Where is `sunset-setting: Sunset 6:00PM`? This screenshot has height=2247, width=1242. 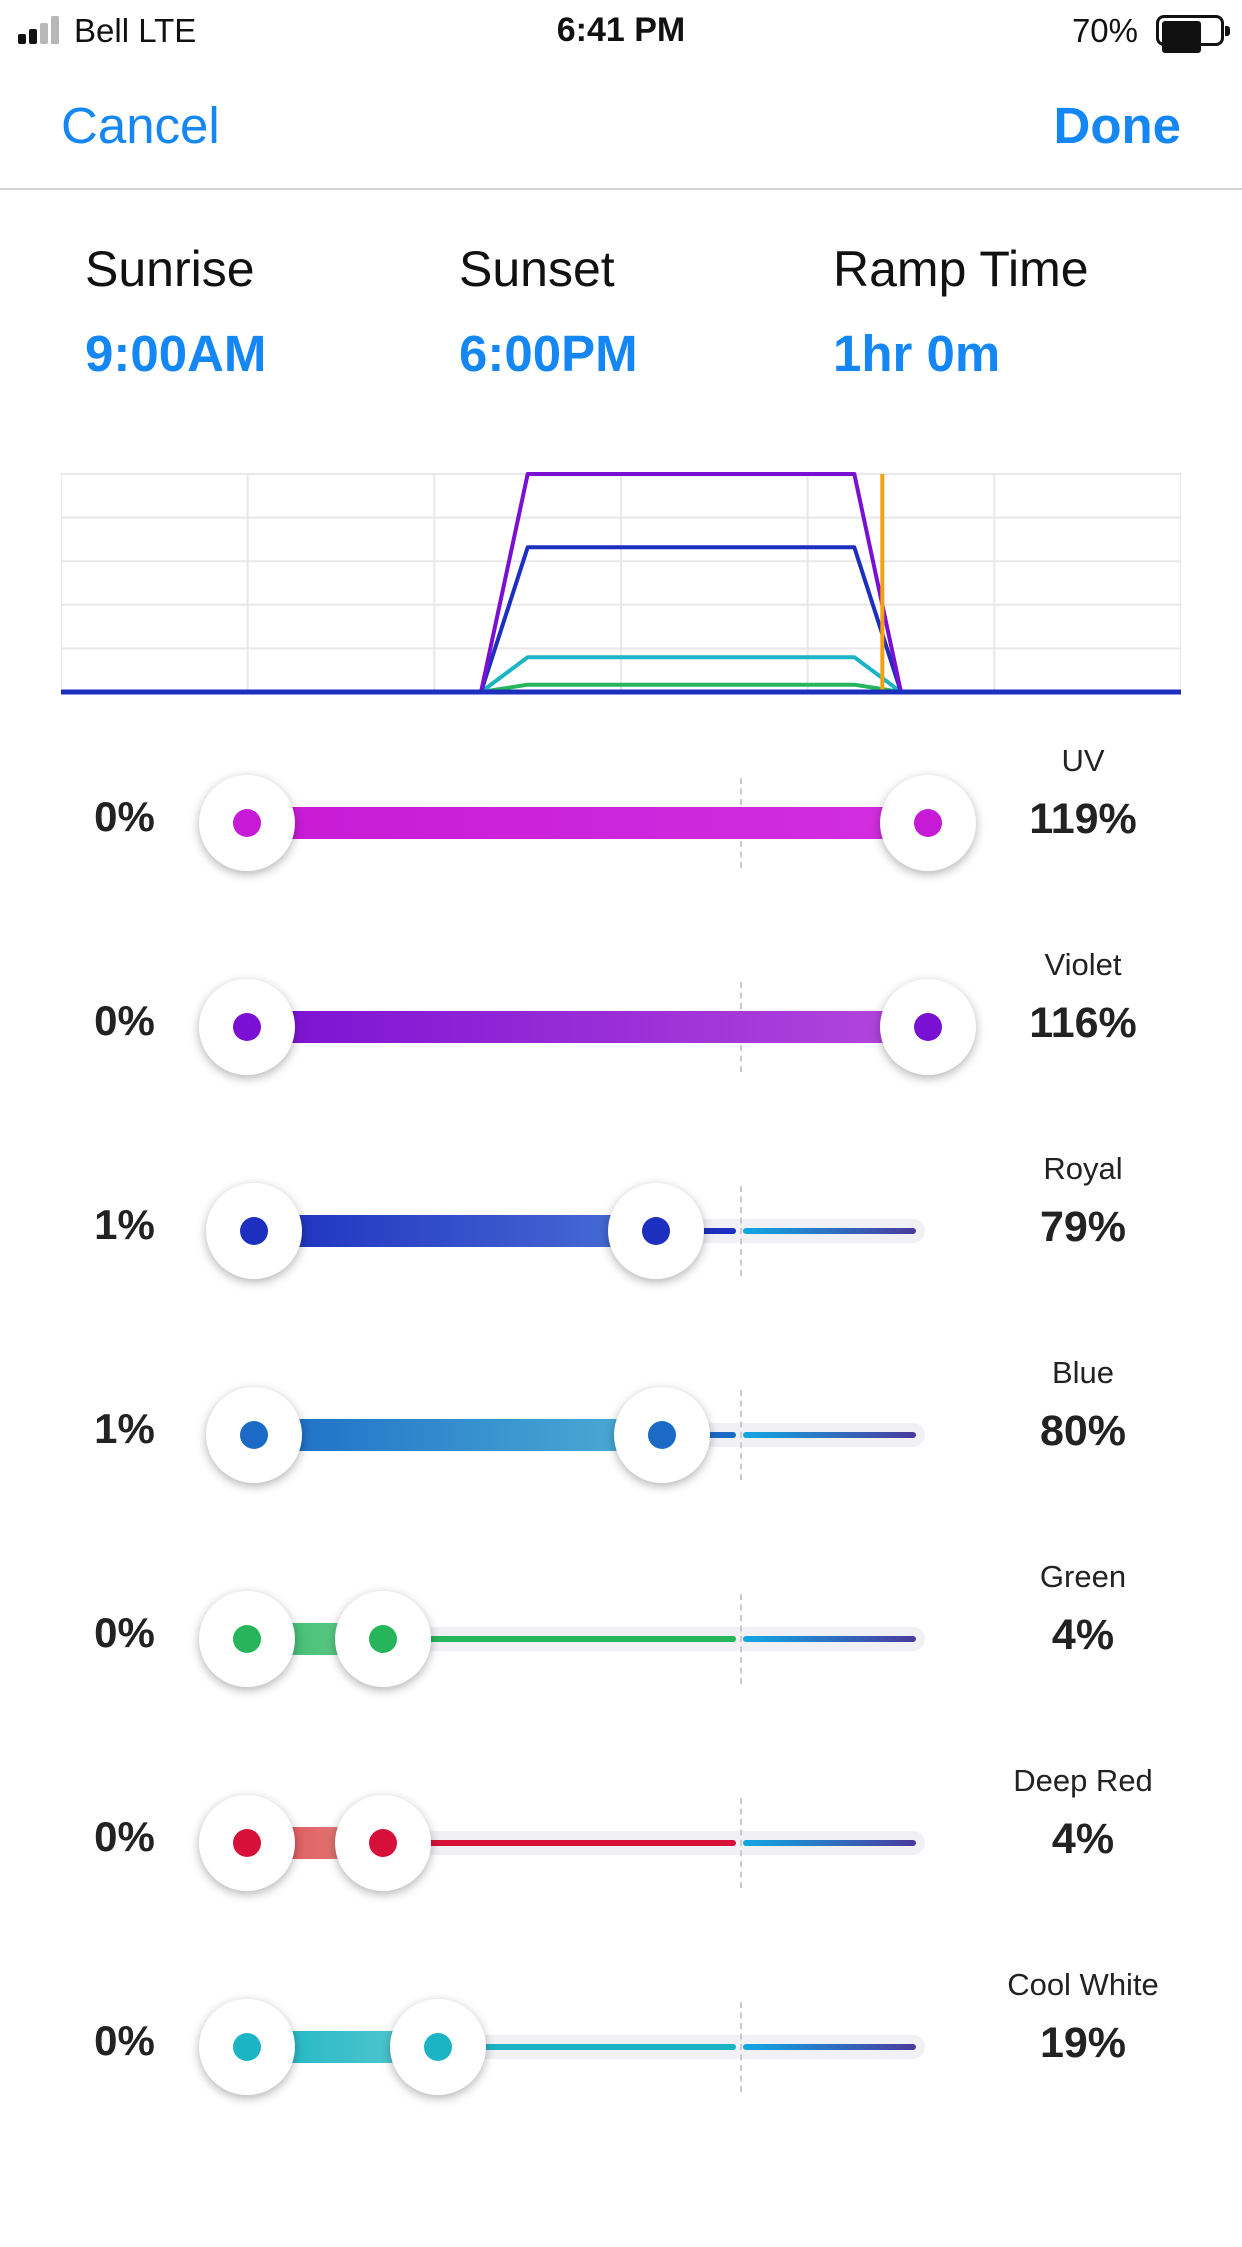 sunset-setting: Sunset 6:00PM is located at coordinates (548, 311).